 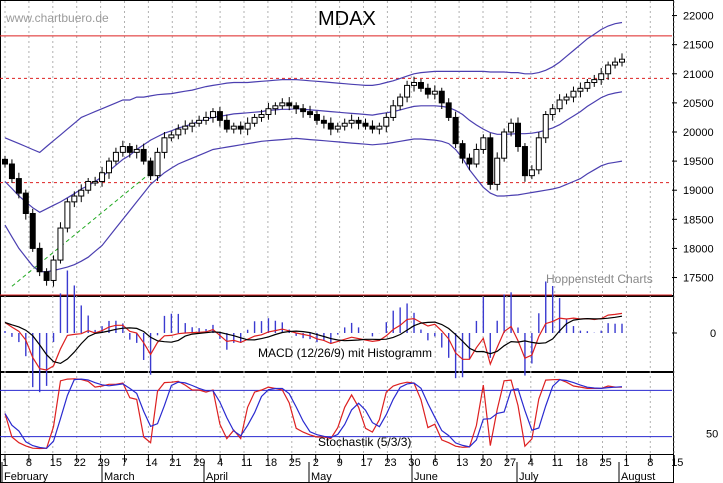 What do you see at coordinates (57, 18) in the screenshot?
I see `watermark: www.chartbuero.de` at bounding box center [57, 18].